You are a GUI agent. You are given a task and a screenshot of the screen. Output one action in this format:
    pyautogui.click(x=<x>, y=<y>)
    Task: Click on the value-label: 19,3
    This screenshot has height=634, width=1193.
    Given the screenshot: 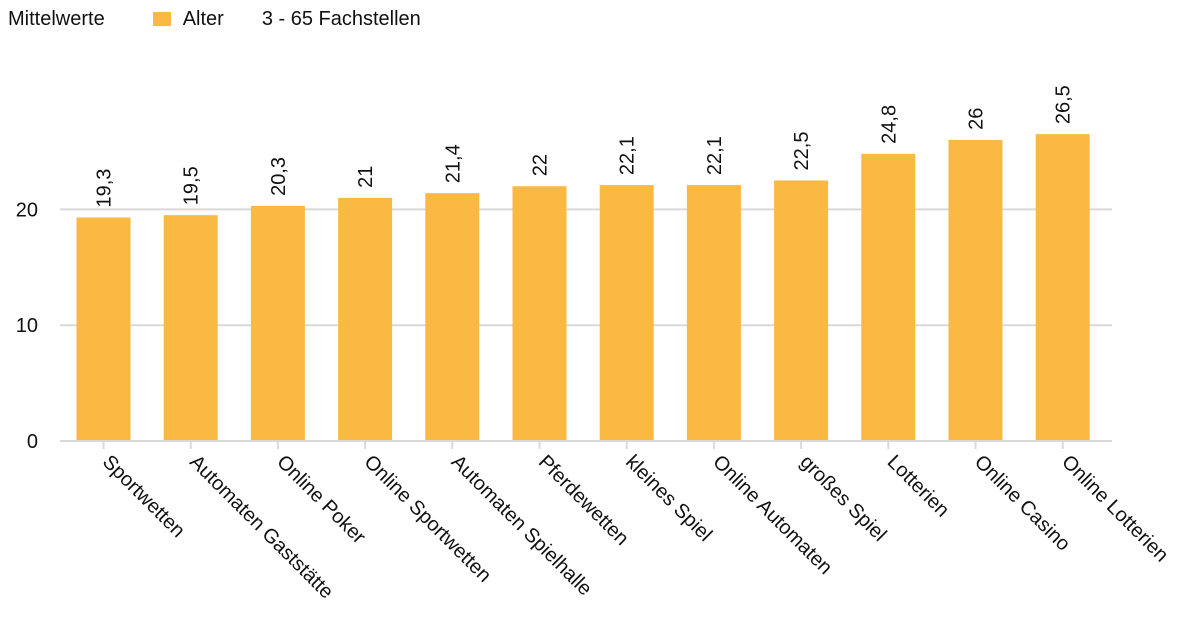 What is the action you would take?
    pyautogui.click(x=105, y=188)
    